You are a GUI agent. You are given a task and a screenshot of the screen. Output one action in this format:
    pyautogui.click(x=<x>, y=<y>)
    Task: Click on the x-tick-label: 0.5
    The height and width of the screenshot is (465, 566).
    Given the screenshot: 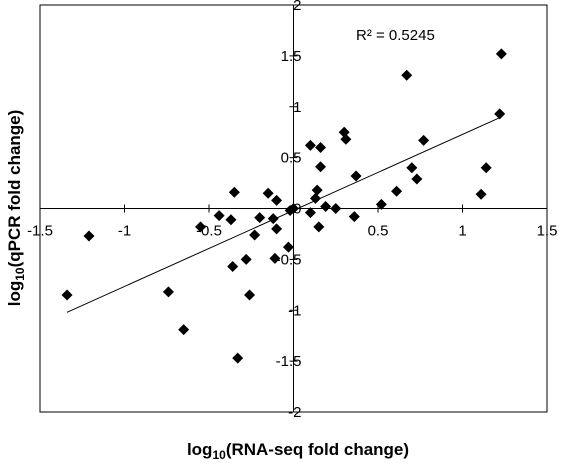 What is the action you would take?
    pyautogui.click(x=378, y=231)
    